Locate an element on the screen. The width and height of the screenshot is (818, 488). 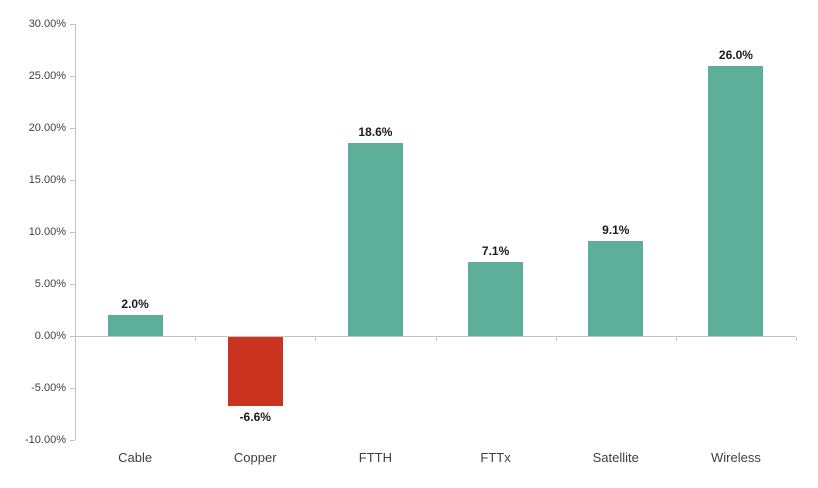
y-axis-tick-label: 15.00% is located at coordinates (47, 180).